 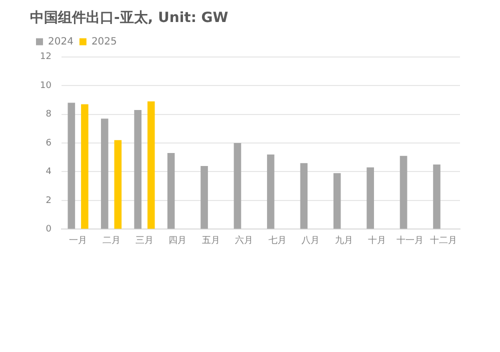 What do you see at coordinates (49, 172) in the screenshot?
I see `y-tick-label: 4` at bounding box center [49, 172].